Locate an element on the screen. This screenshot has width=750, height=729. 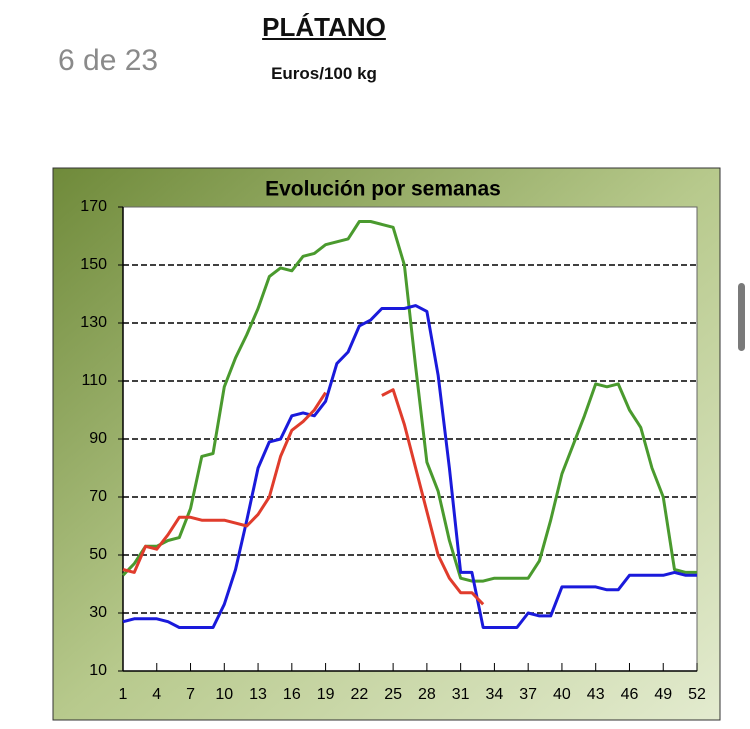
page-indicator: 6 de 23 is located at coordinates (108, 60).